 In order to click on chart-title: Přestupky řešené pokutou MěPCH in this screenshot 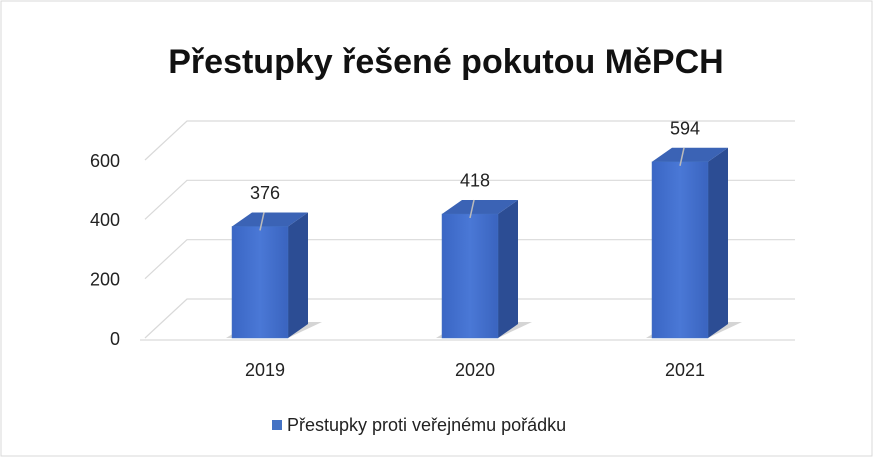, I will do `click(445, 62)`.